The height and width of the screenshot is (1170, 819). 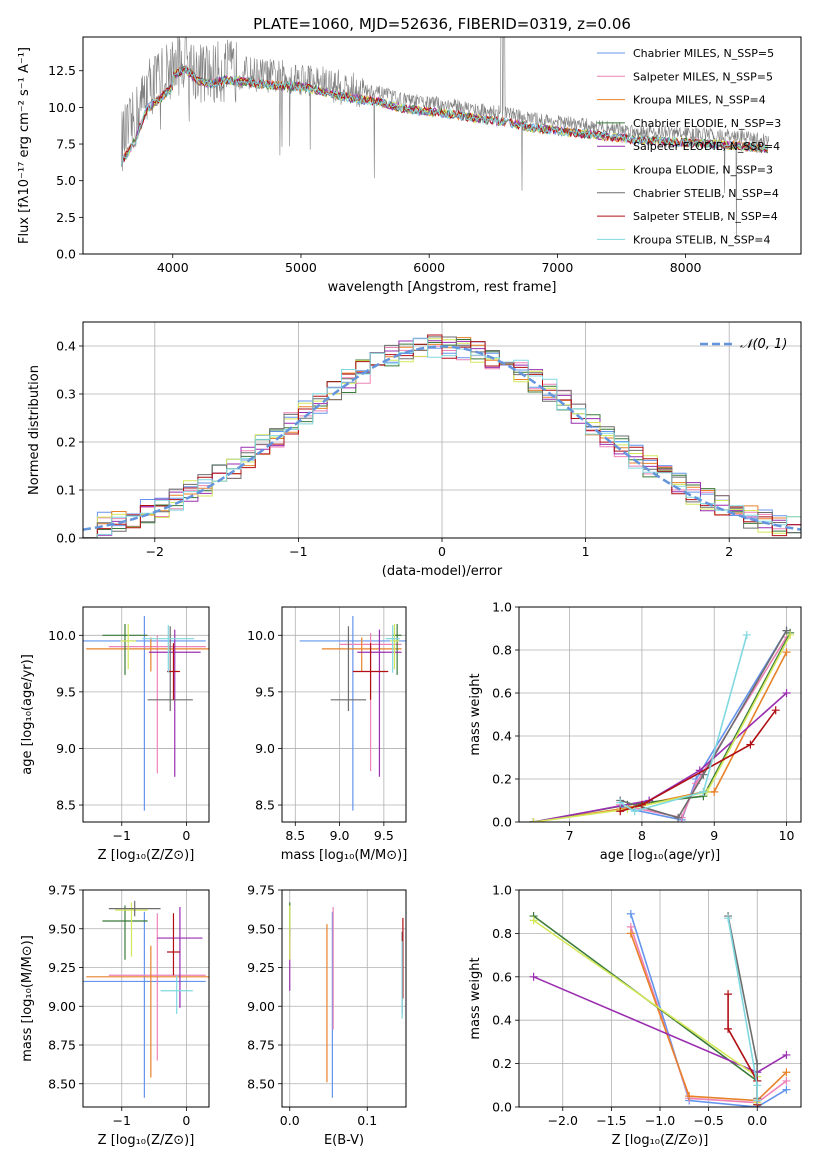 I want to click on x-axis-label: age [log₁₀(age/yr)], so click(x=660, y=855).